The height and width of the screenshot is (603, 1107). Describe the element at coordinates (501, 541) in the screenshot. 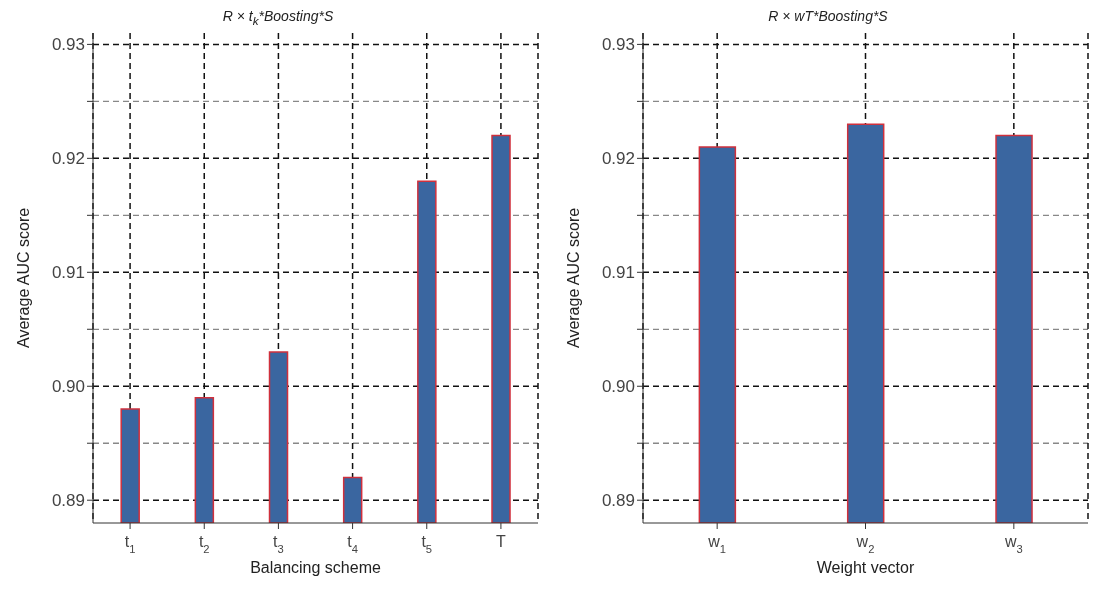

I see `x-tick-label: T` at that location.